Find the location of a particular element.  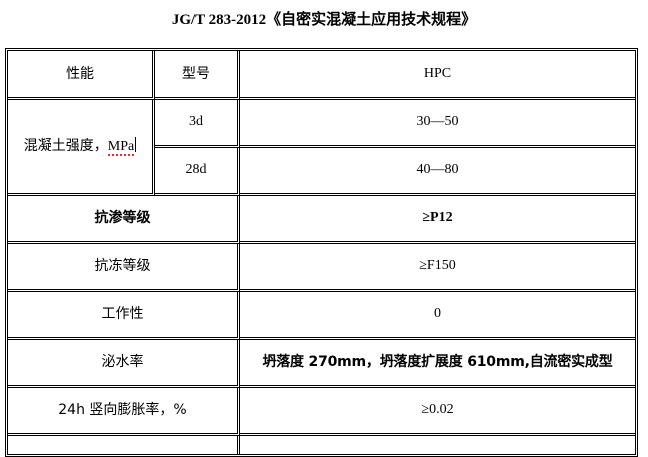

cell-bleeding-rate-value: 坍落度 270mm，坍落度扩展度 610mm,自流密实成型 is located at coordinates (437, 364).